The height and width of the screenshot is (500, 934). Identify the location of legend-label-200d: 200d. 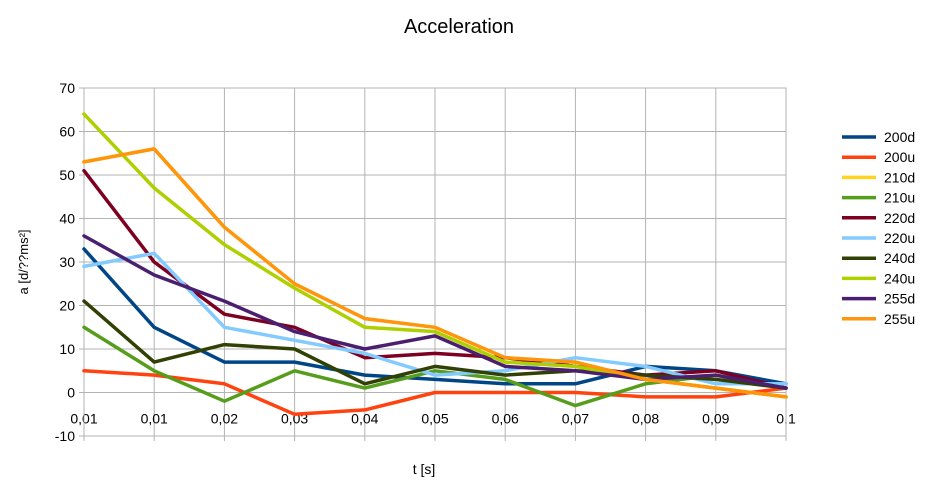
(899, 137).